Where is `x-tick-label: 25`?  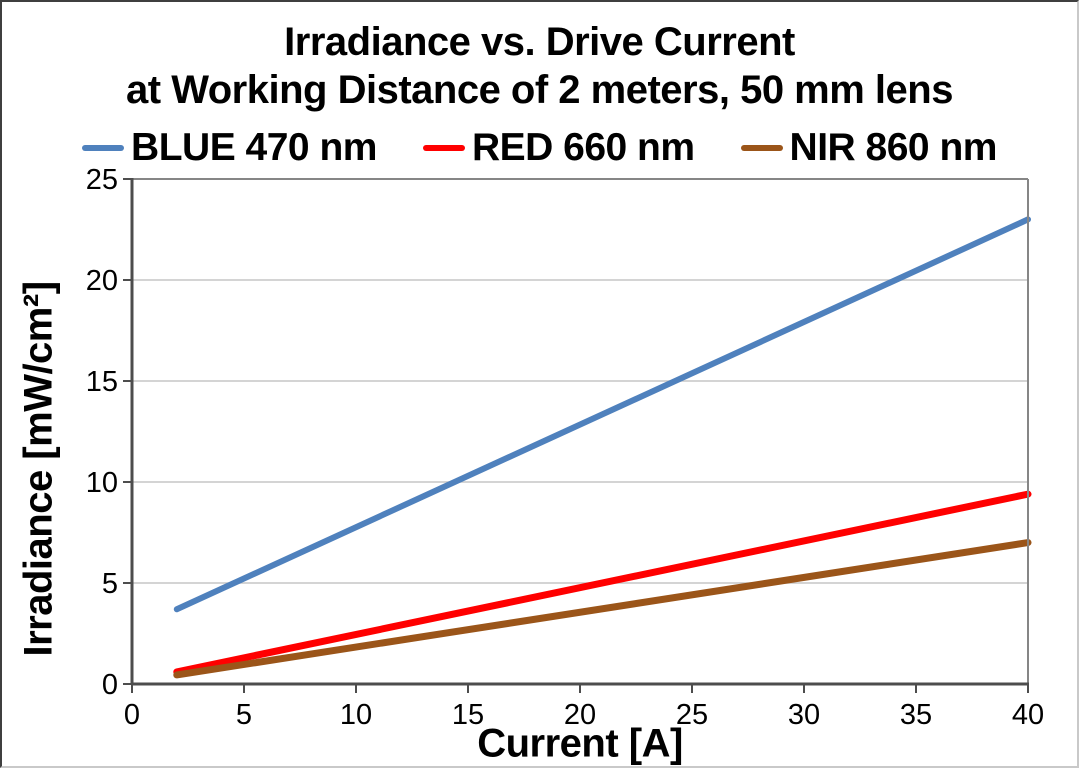 x-tick-label: 25 is located at coordinates (692, 715).